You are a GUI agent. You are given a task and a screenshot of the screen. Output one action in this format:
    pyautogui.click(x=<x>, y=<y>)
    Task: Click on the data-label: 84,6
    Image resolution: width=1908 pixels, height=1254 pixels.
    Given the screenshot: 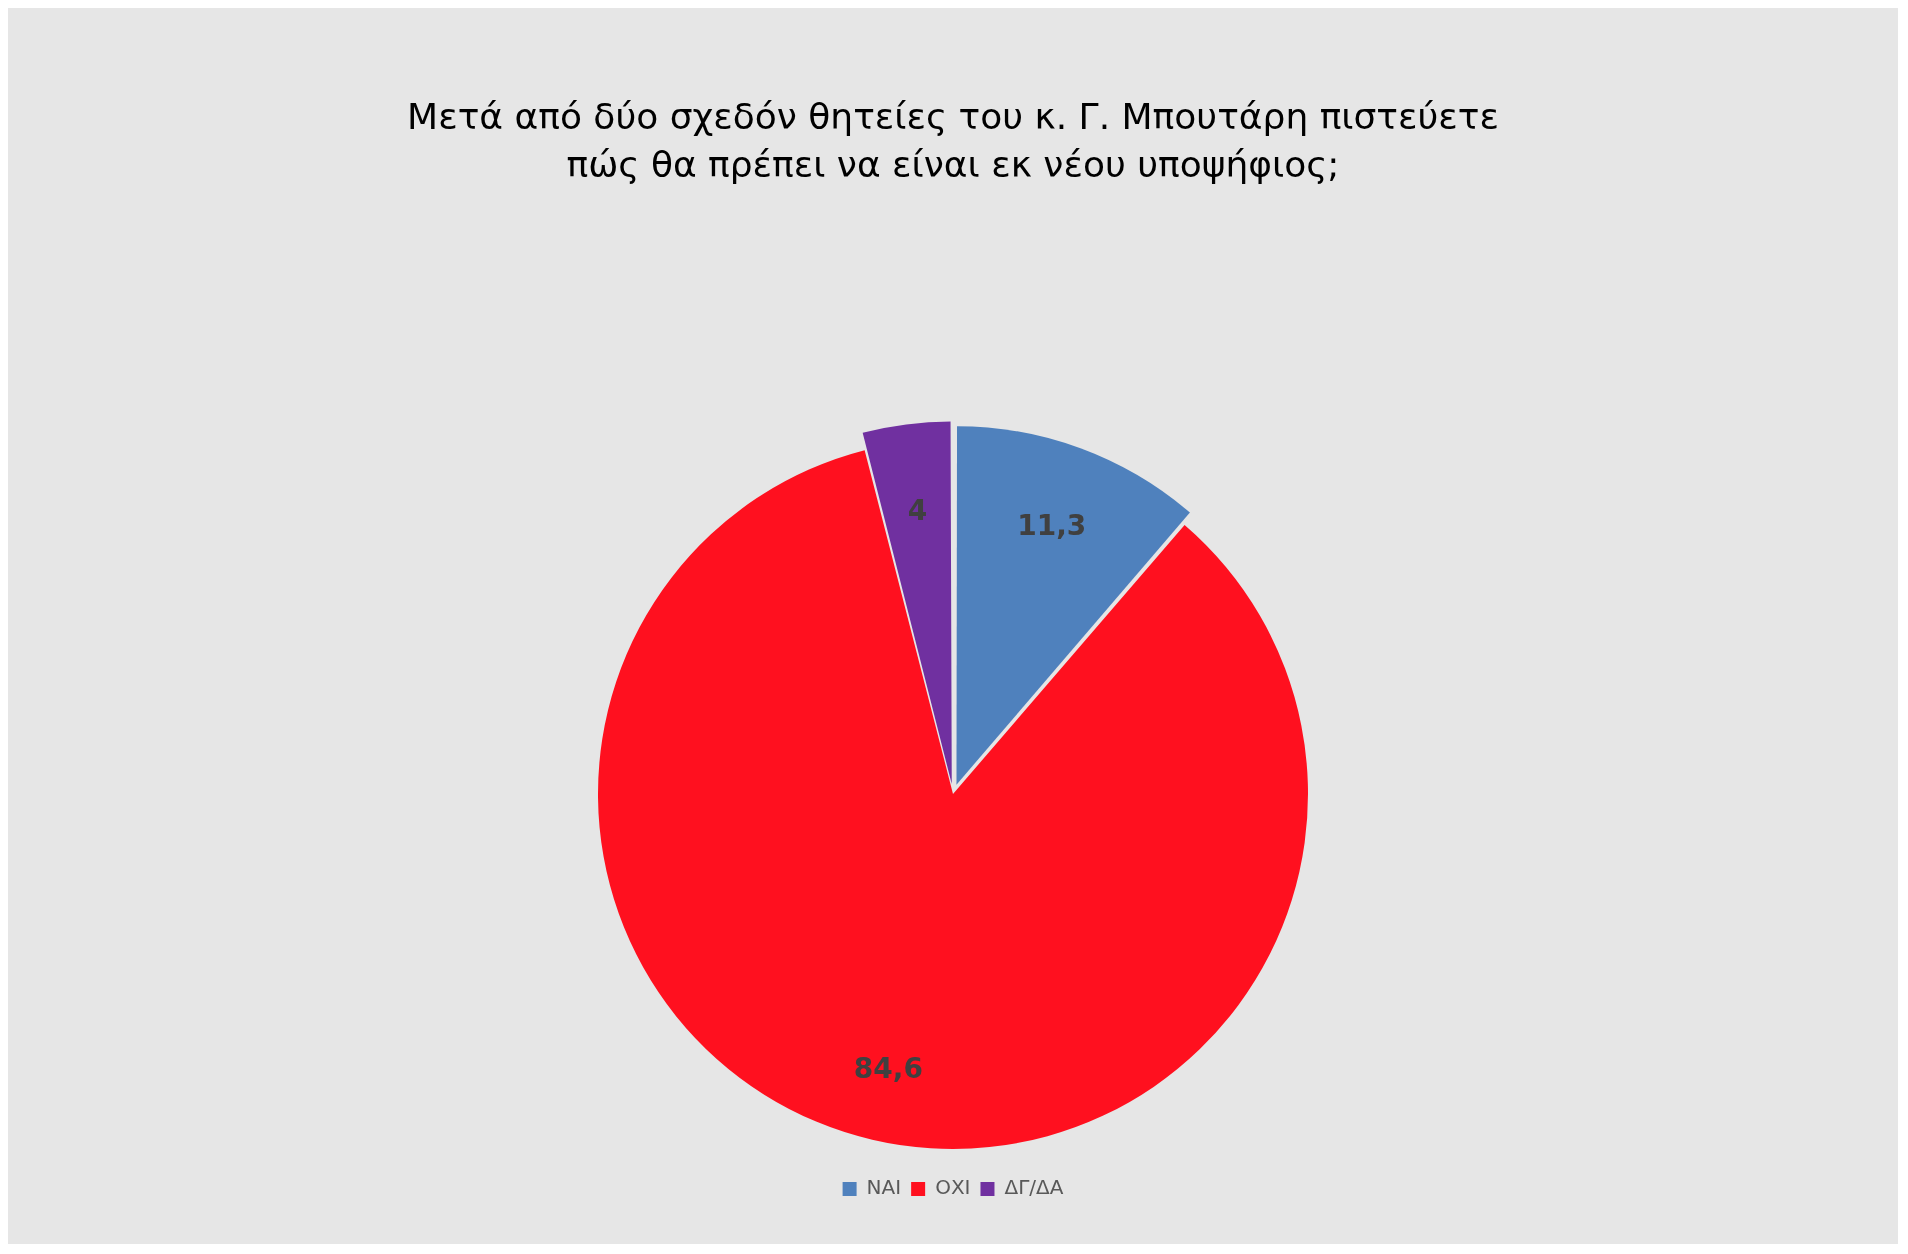 What is the action you would take?
    pyautogui.click(x=888, y=1068)
    